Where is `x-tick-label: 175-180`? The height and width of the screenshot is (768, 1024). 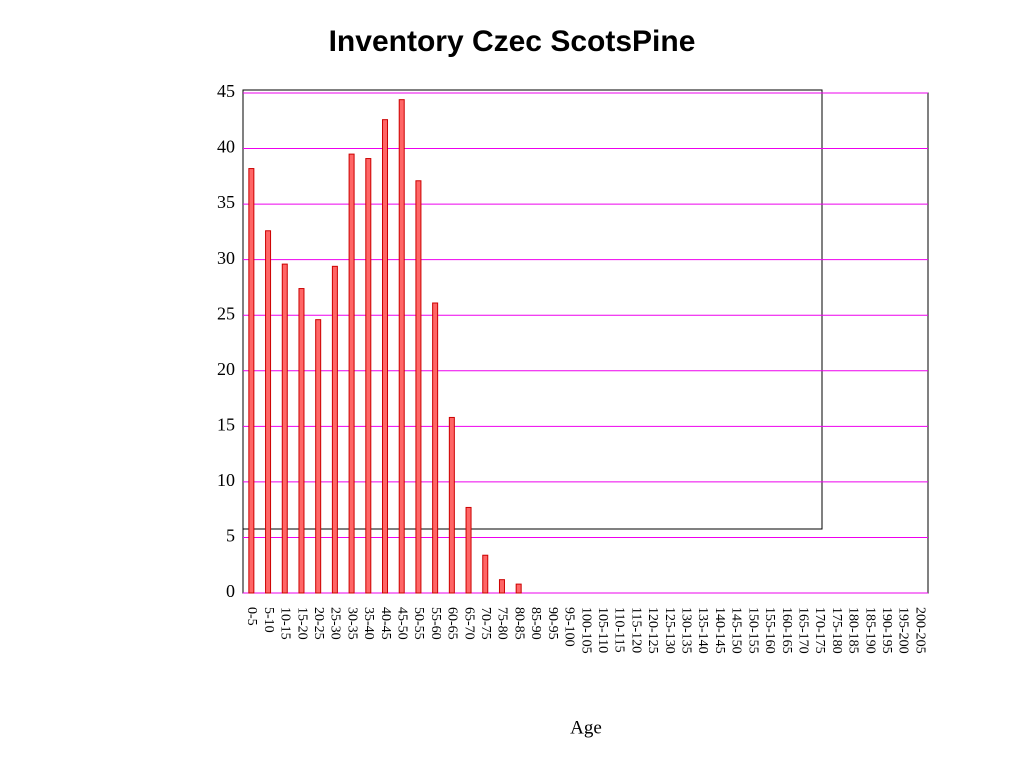
x-tick-label: 175-180 is located at coordinates (836, 630).